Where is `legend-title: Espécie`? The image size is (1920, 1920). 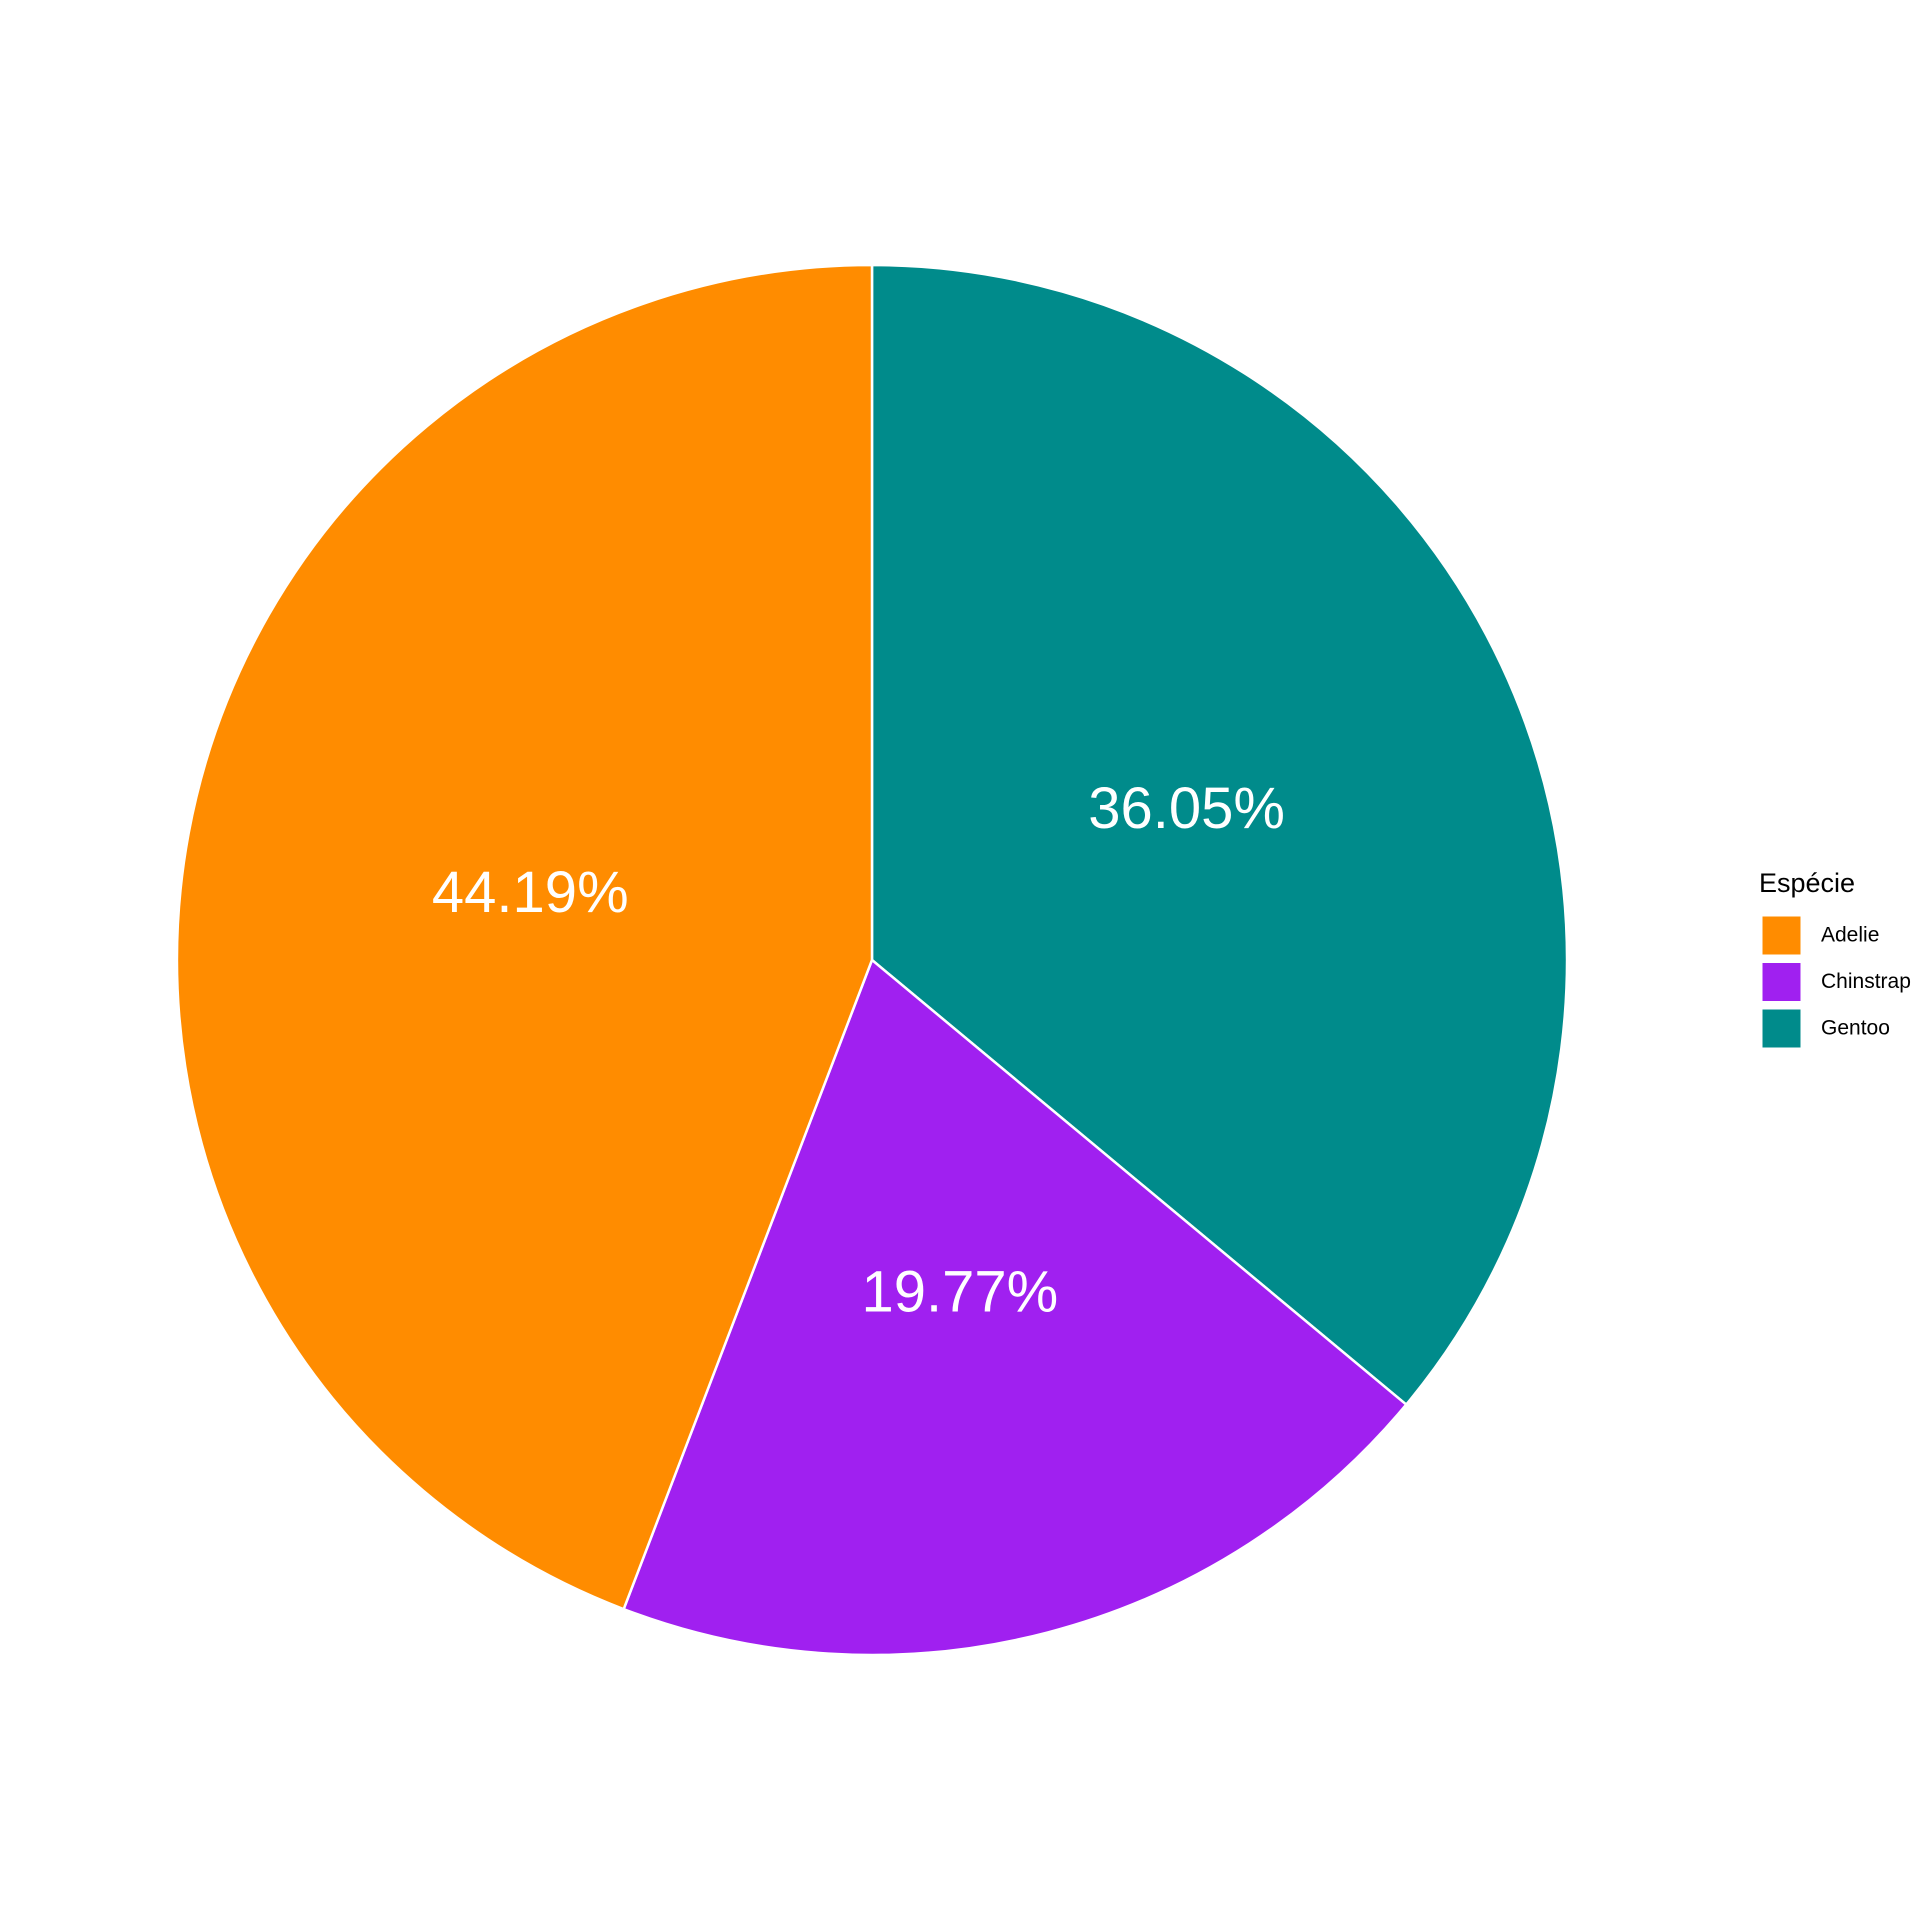 legend-title: Espécie is located at coordinates (1807, 883).